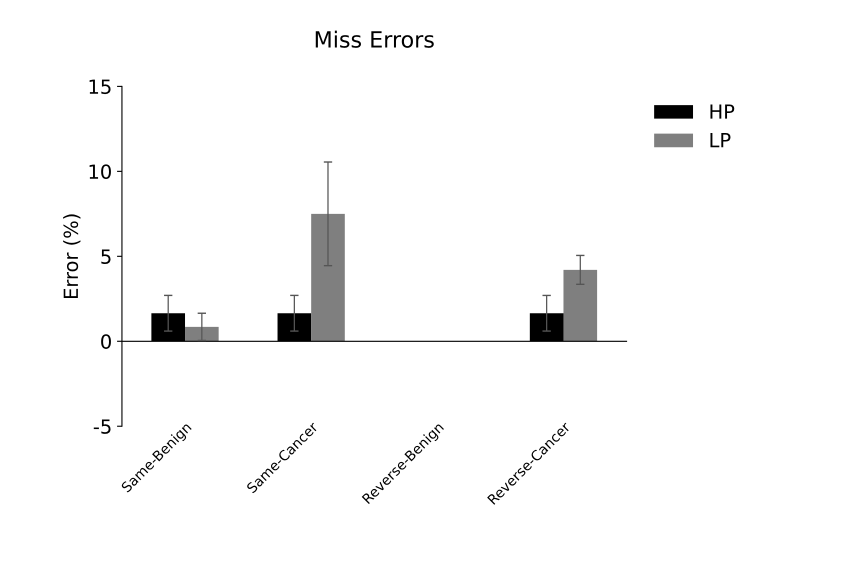 This screenshot has width=841, height=576. What do you see at coordinates (722, 111) in the screenshot?
I see `legend-label: HP` at bounding box center [722, 111].